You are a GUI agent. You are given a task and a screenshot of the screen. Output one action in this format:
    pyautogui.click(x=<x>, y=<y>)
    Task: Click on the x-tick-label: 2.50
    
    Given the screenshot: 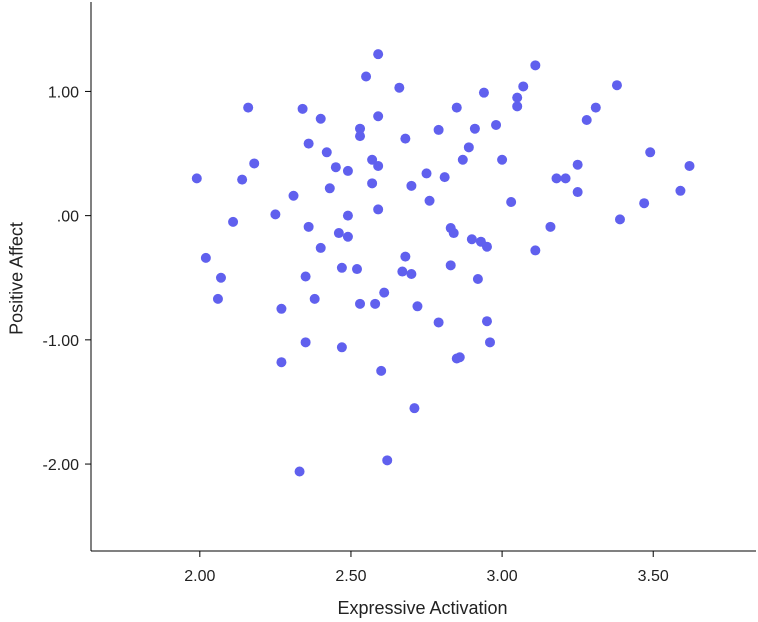 What is the action you would take?
    pyautogui.click(x=350, y=576)
    